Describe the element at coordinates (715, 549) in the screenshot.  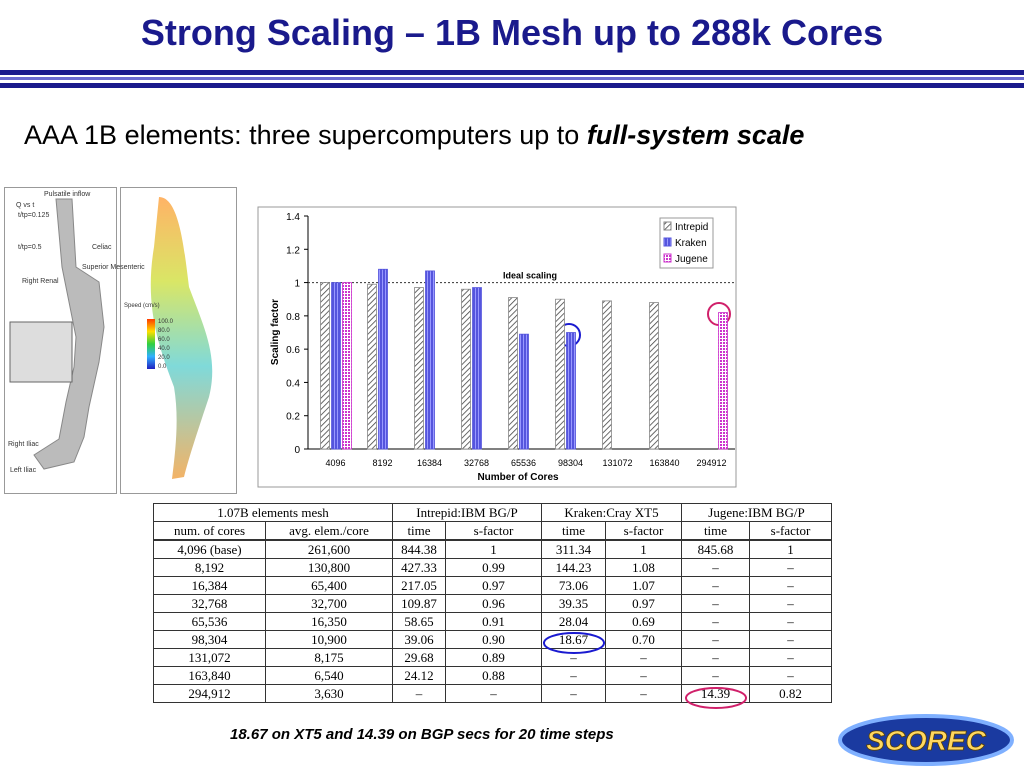
I see `table-cell: 845.68` at that location.